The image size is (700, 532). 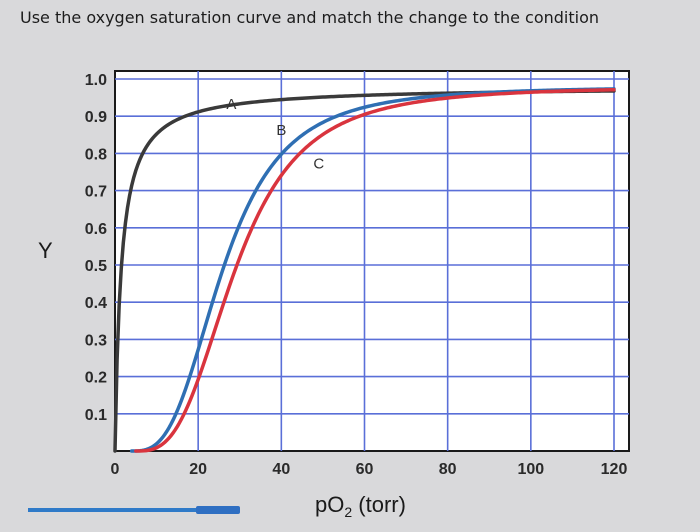 What do you see at coordinates (329, 504) in the screenshot?
I see `x-axis-label-main: pO` at bounding box center [329, 504].